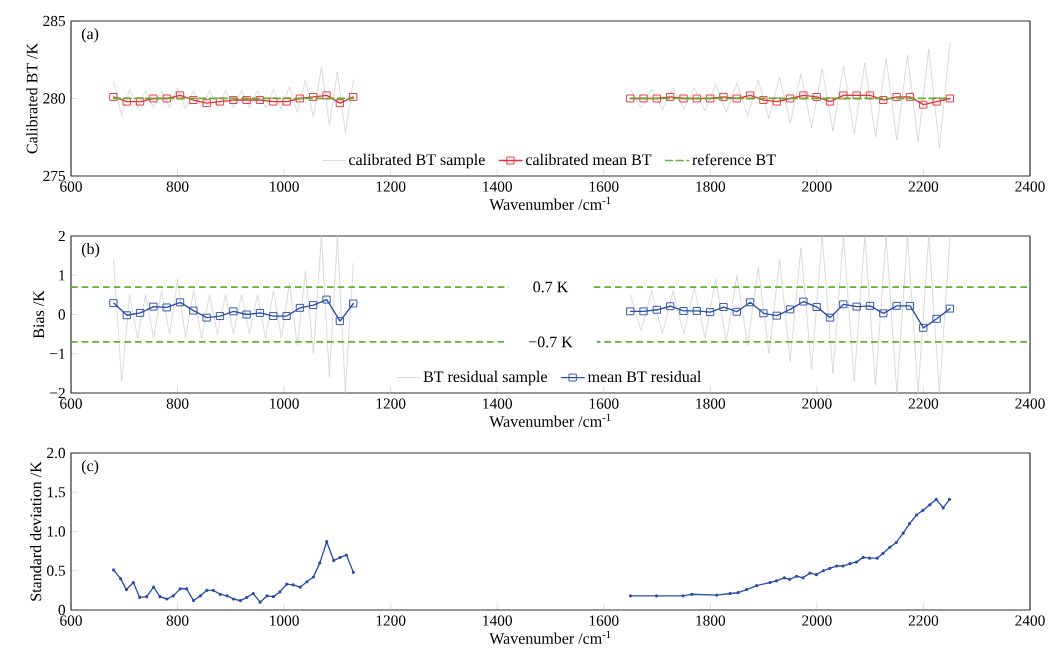 Image resolution: width=1057 pixels, height=659 pixels. Describe the element at coordinates (54, 176) in the screenshot. I see `y-tick-label: 275` at that location.